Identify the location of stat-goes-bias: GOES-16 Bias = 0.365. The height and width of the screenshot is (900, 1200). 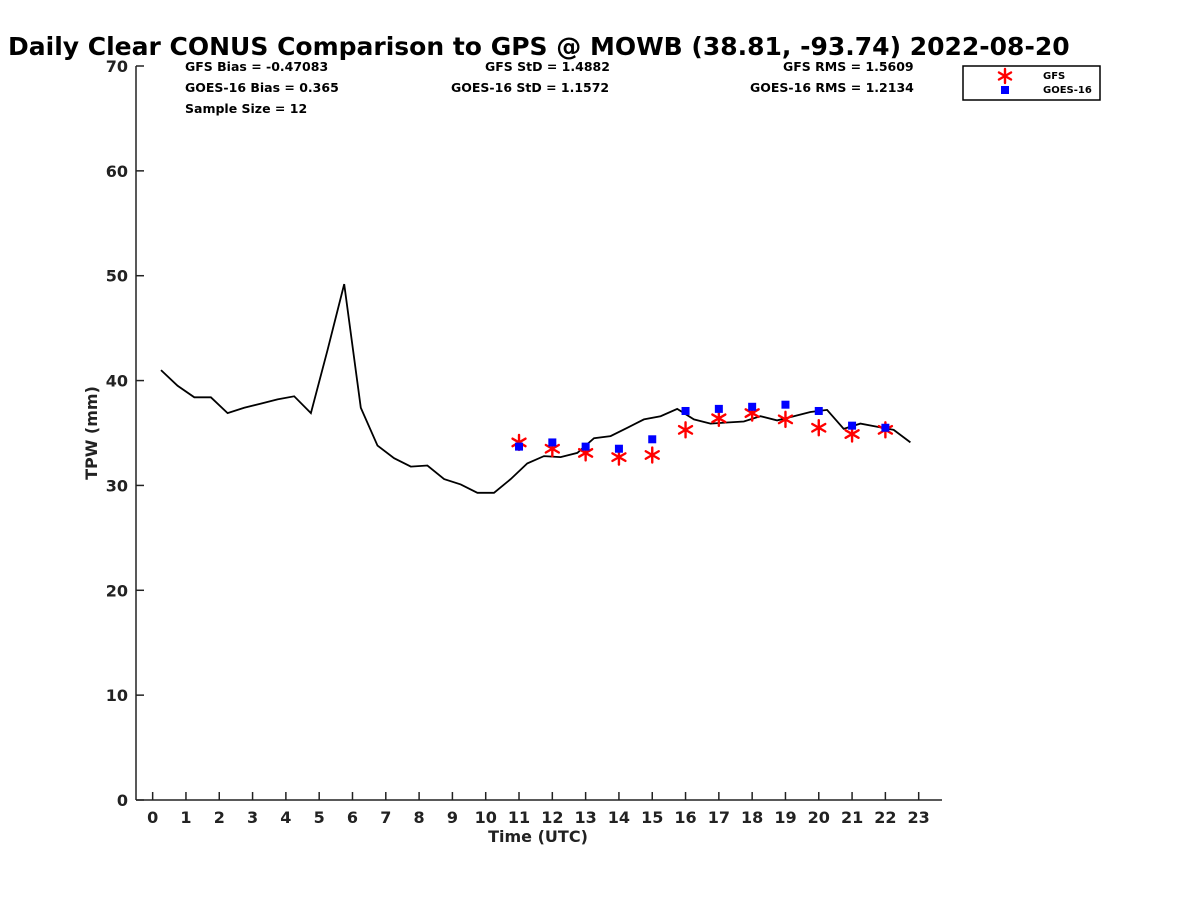
(262, 87).